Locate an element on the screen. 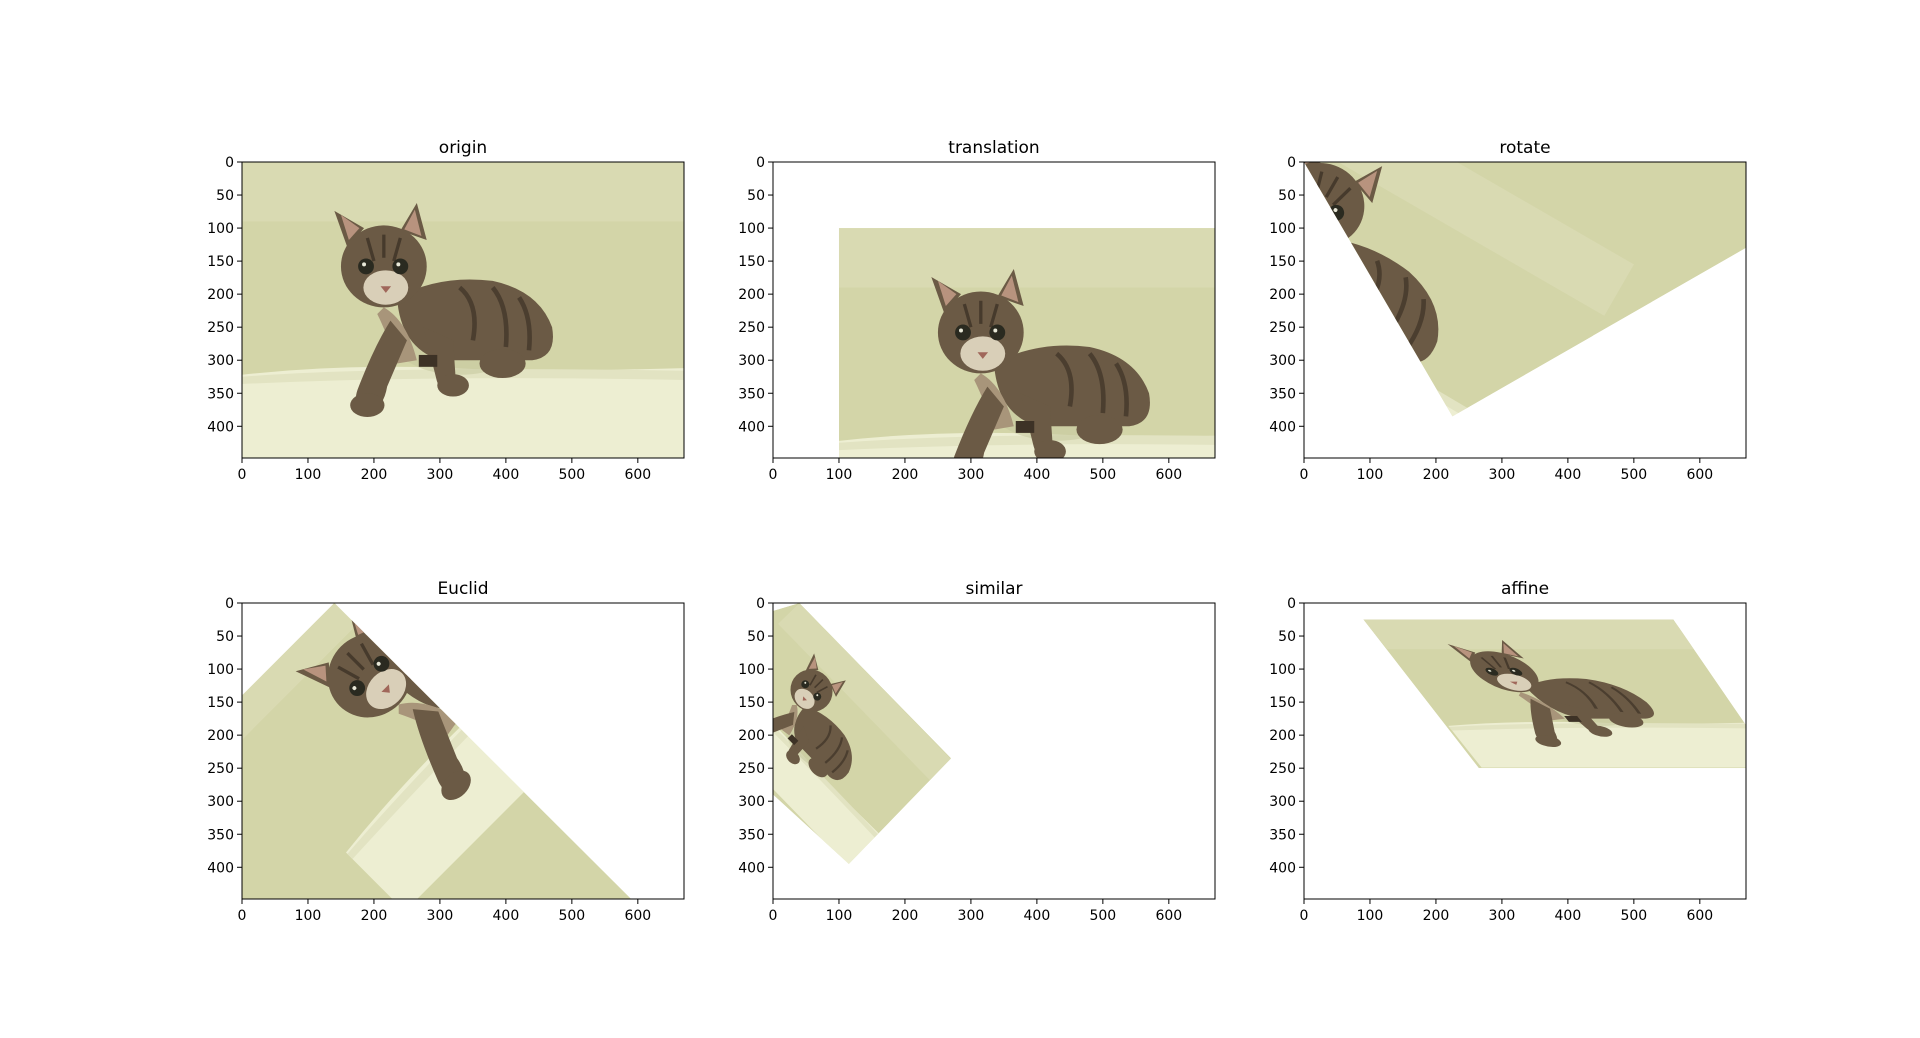 The height and width of the screenshot is (1038, 1920). kitten-hind-leg is located at coordinates (1376, 348).